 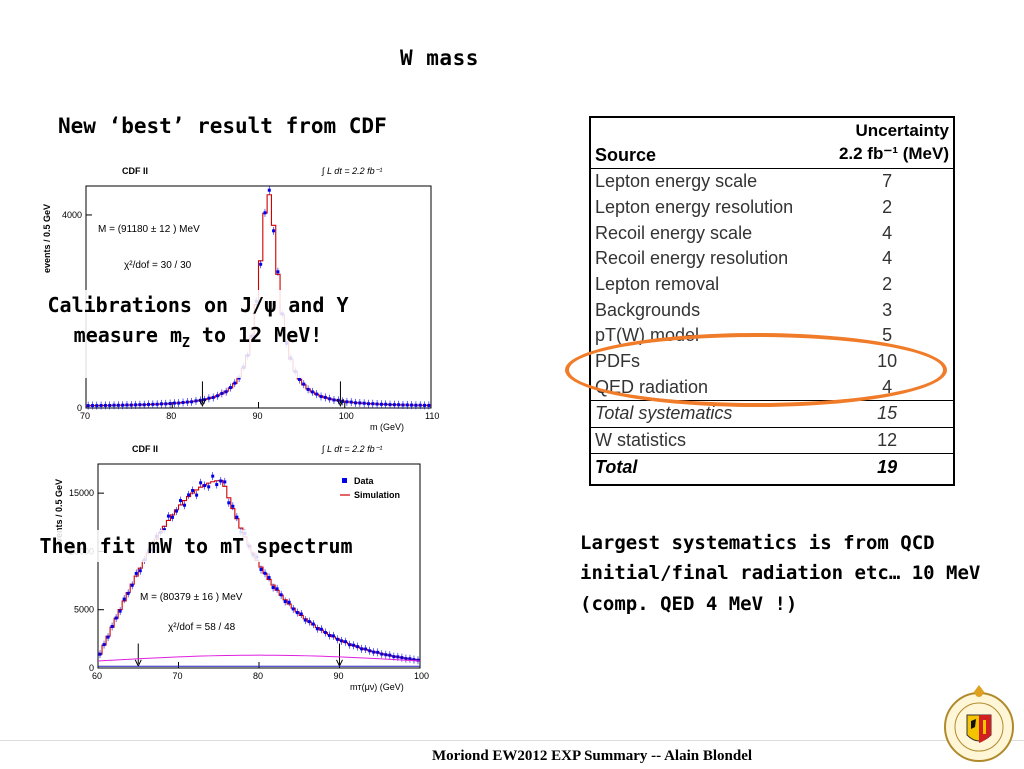 I want to click on table-row: Lepton energy scale 7, so click(x=772, y=181).